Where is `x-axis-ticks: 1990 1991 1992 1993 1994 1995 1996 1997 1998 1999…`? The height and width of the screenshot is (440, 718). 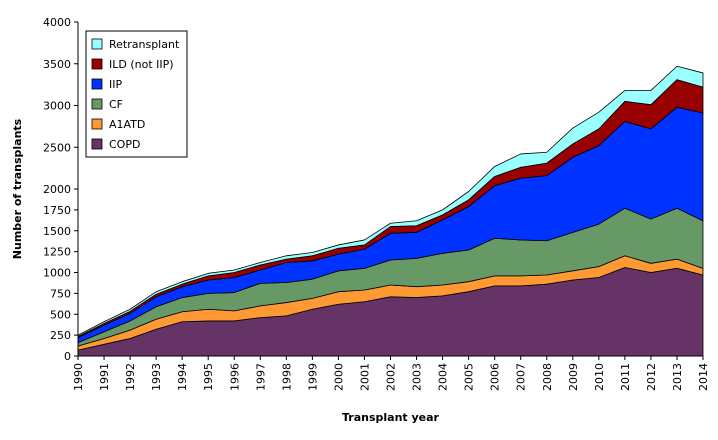 x-axis-ticks: 1990 1991 1992 1993 1994 1995 1996 1997 1998 1999… is located at coordinates (391, 373).